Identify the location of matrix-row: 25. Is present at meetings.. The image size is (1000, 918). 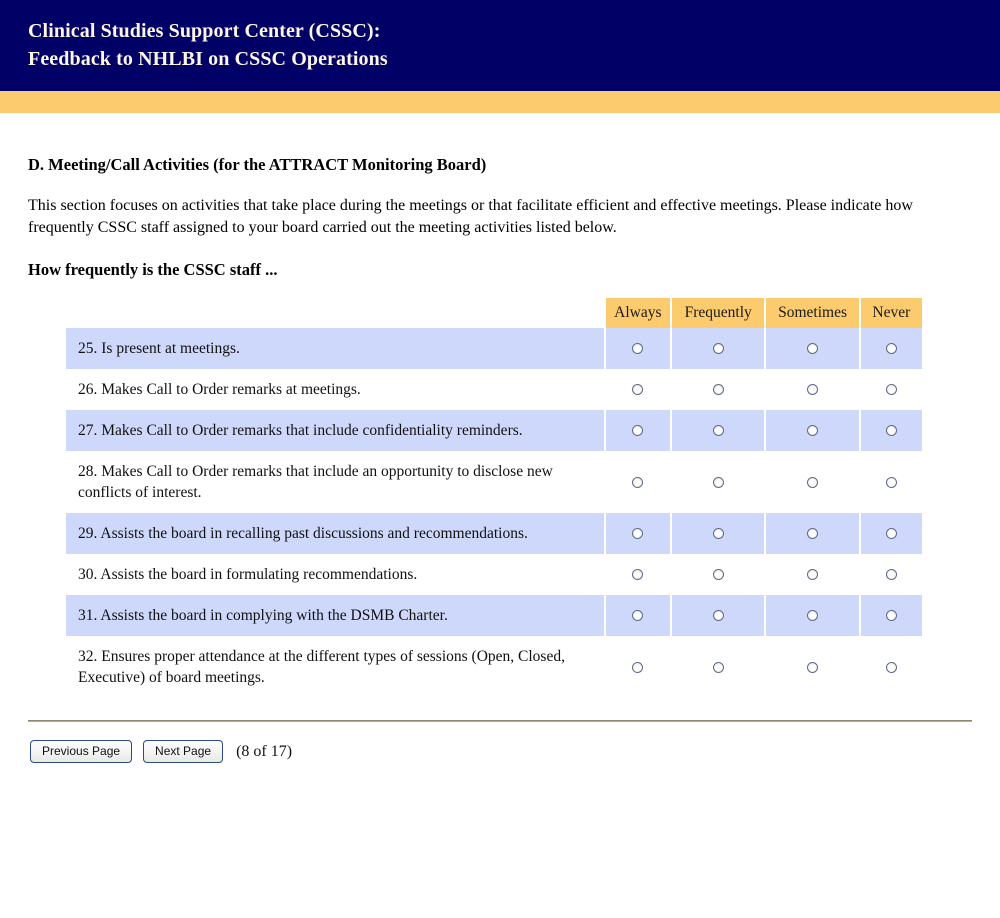
(494, 348).